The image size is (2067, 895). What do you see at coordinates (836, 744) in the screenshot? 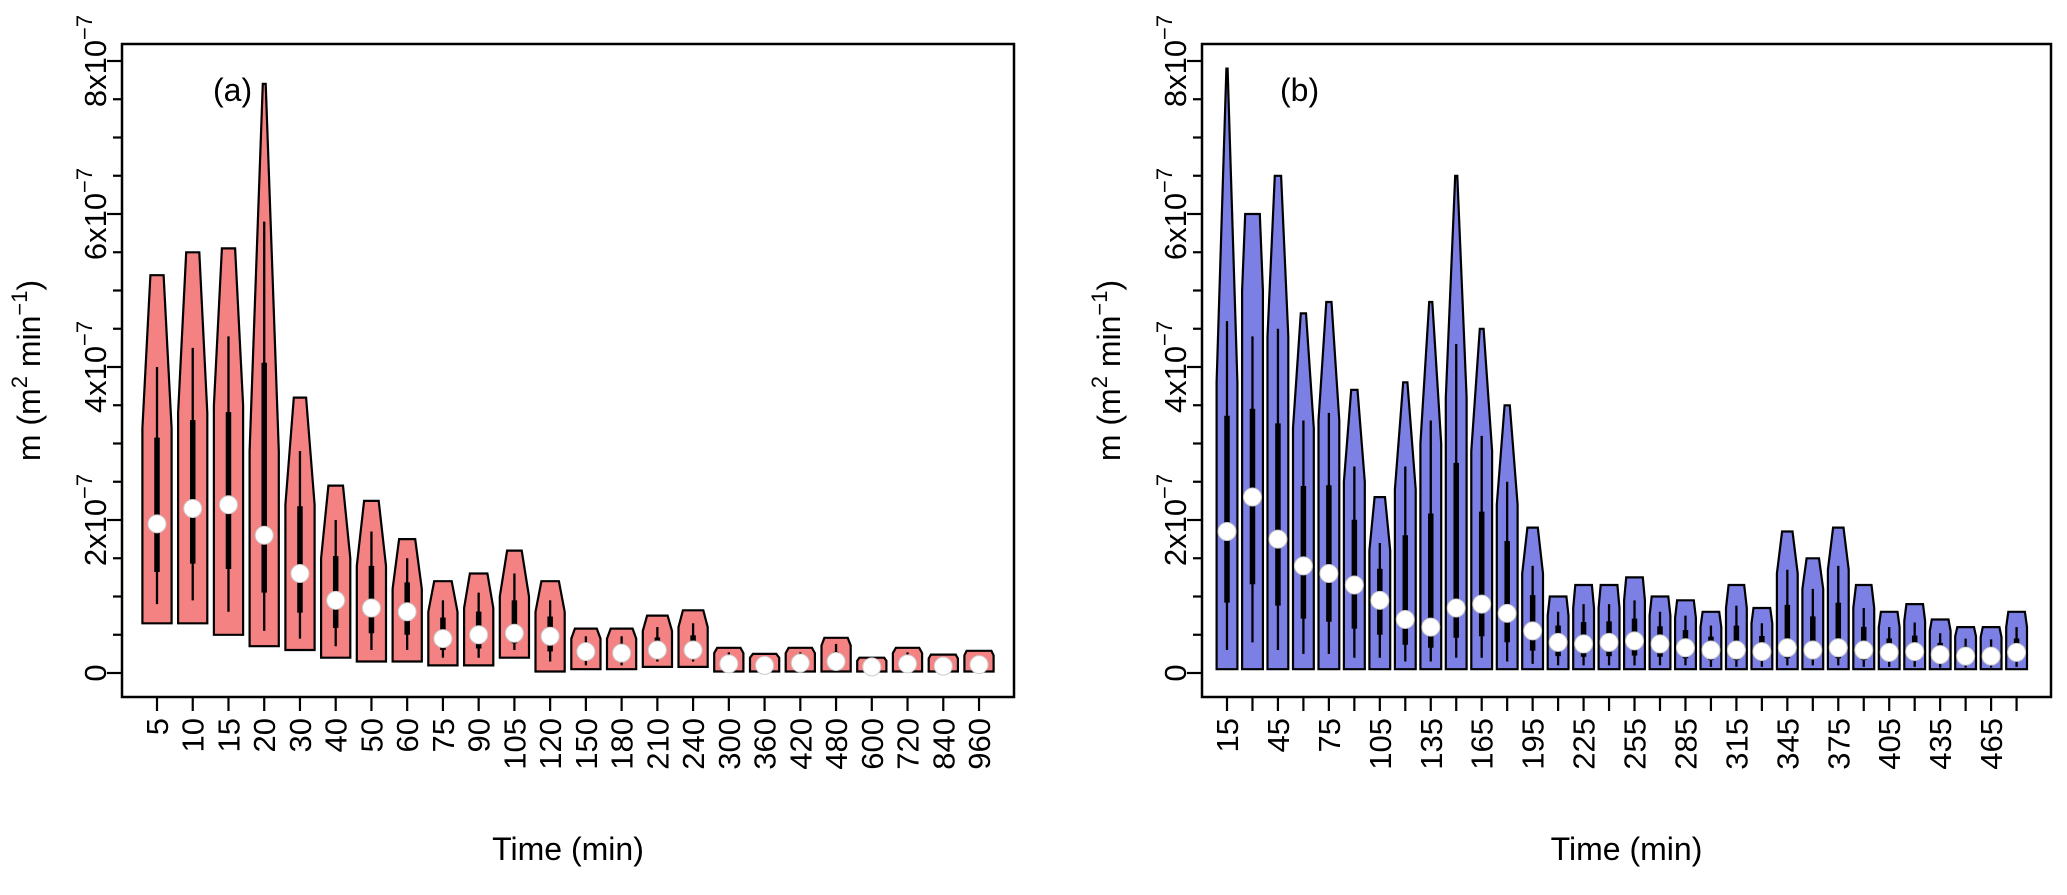
I see `x-tick-label: 480` at bounding box center [836, 744].